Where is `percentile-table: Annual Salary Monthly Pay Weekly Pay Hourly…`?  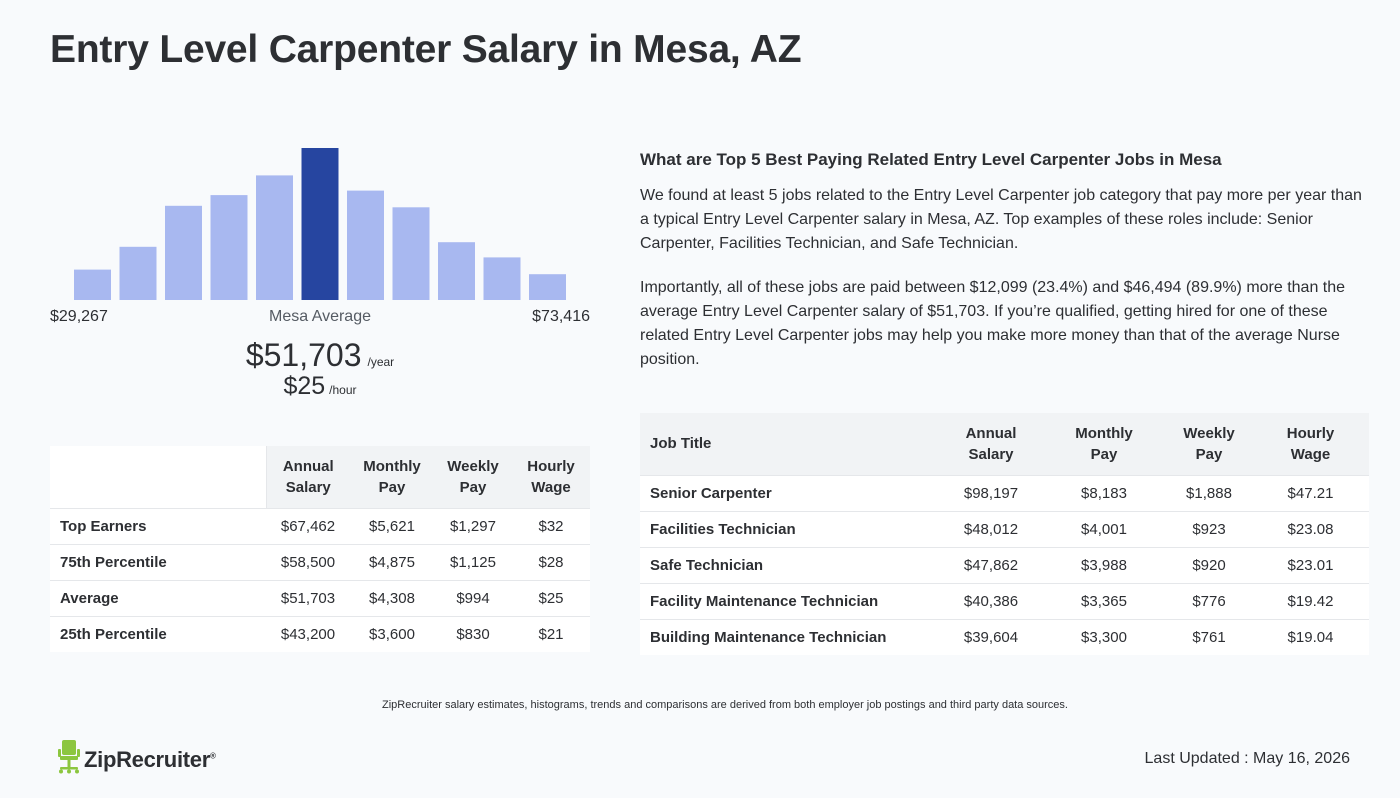
percentile-table: Annual Salary Monthly Pay Weekly Pay Hourly… is located at coordinates (320, 549).